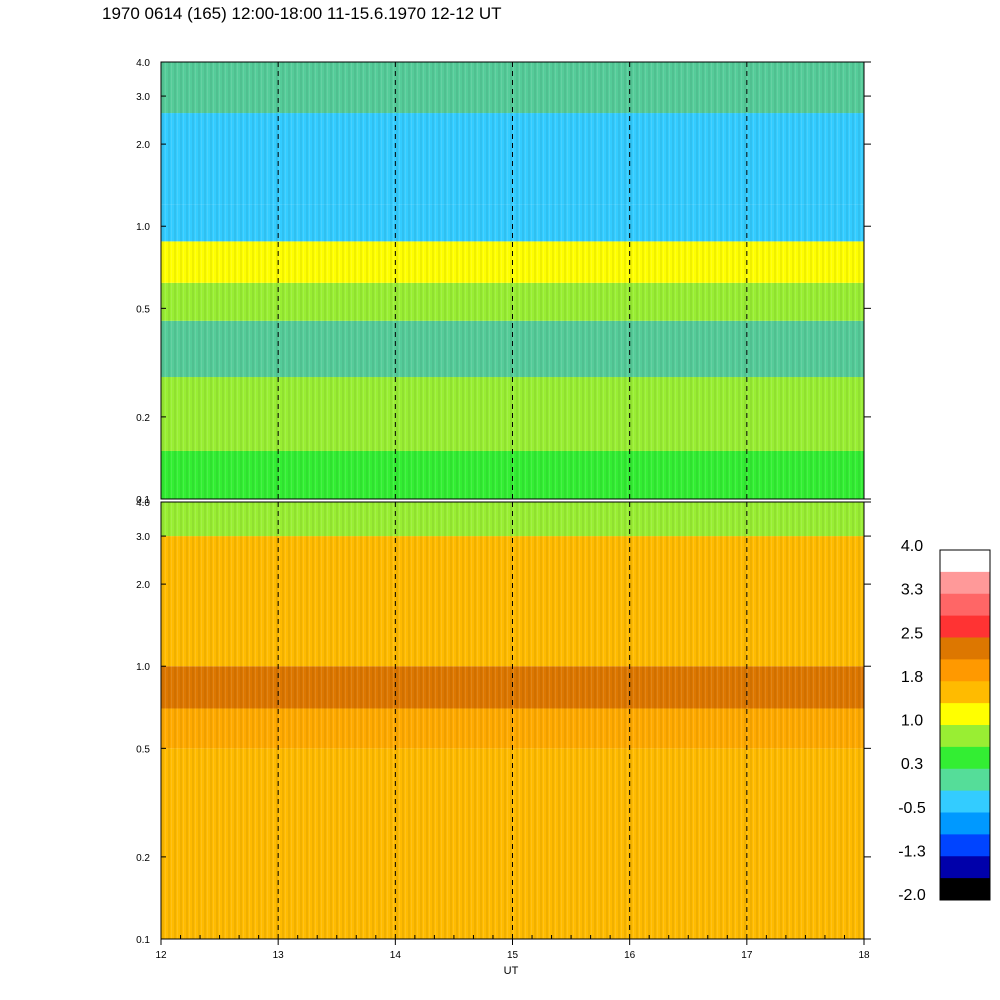 The image size is (1000, 1000). What do you see at coordinates (912, 808) in the screenshot?
I see `colorbar-label: -0.5` at bounding box center [912, 808].